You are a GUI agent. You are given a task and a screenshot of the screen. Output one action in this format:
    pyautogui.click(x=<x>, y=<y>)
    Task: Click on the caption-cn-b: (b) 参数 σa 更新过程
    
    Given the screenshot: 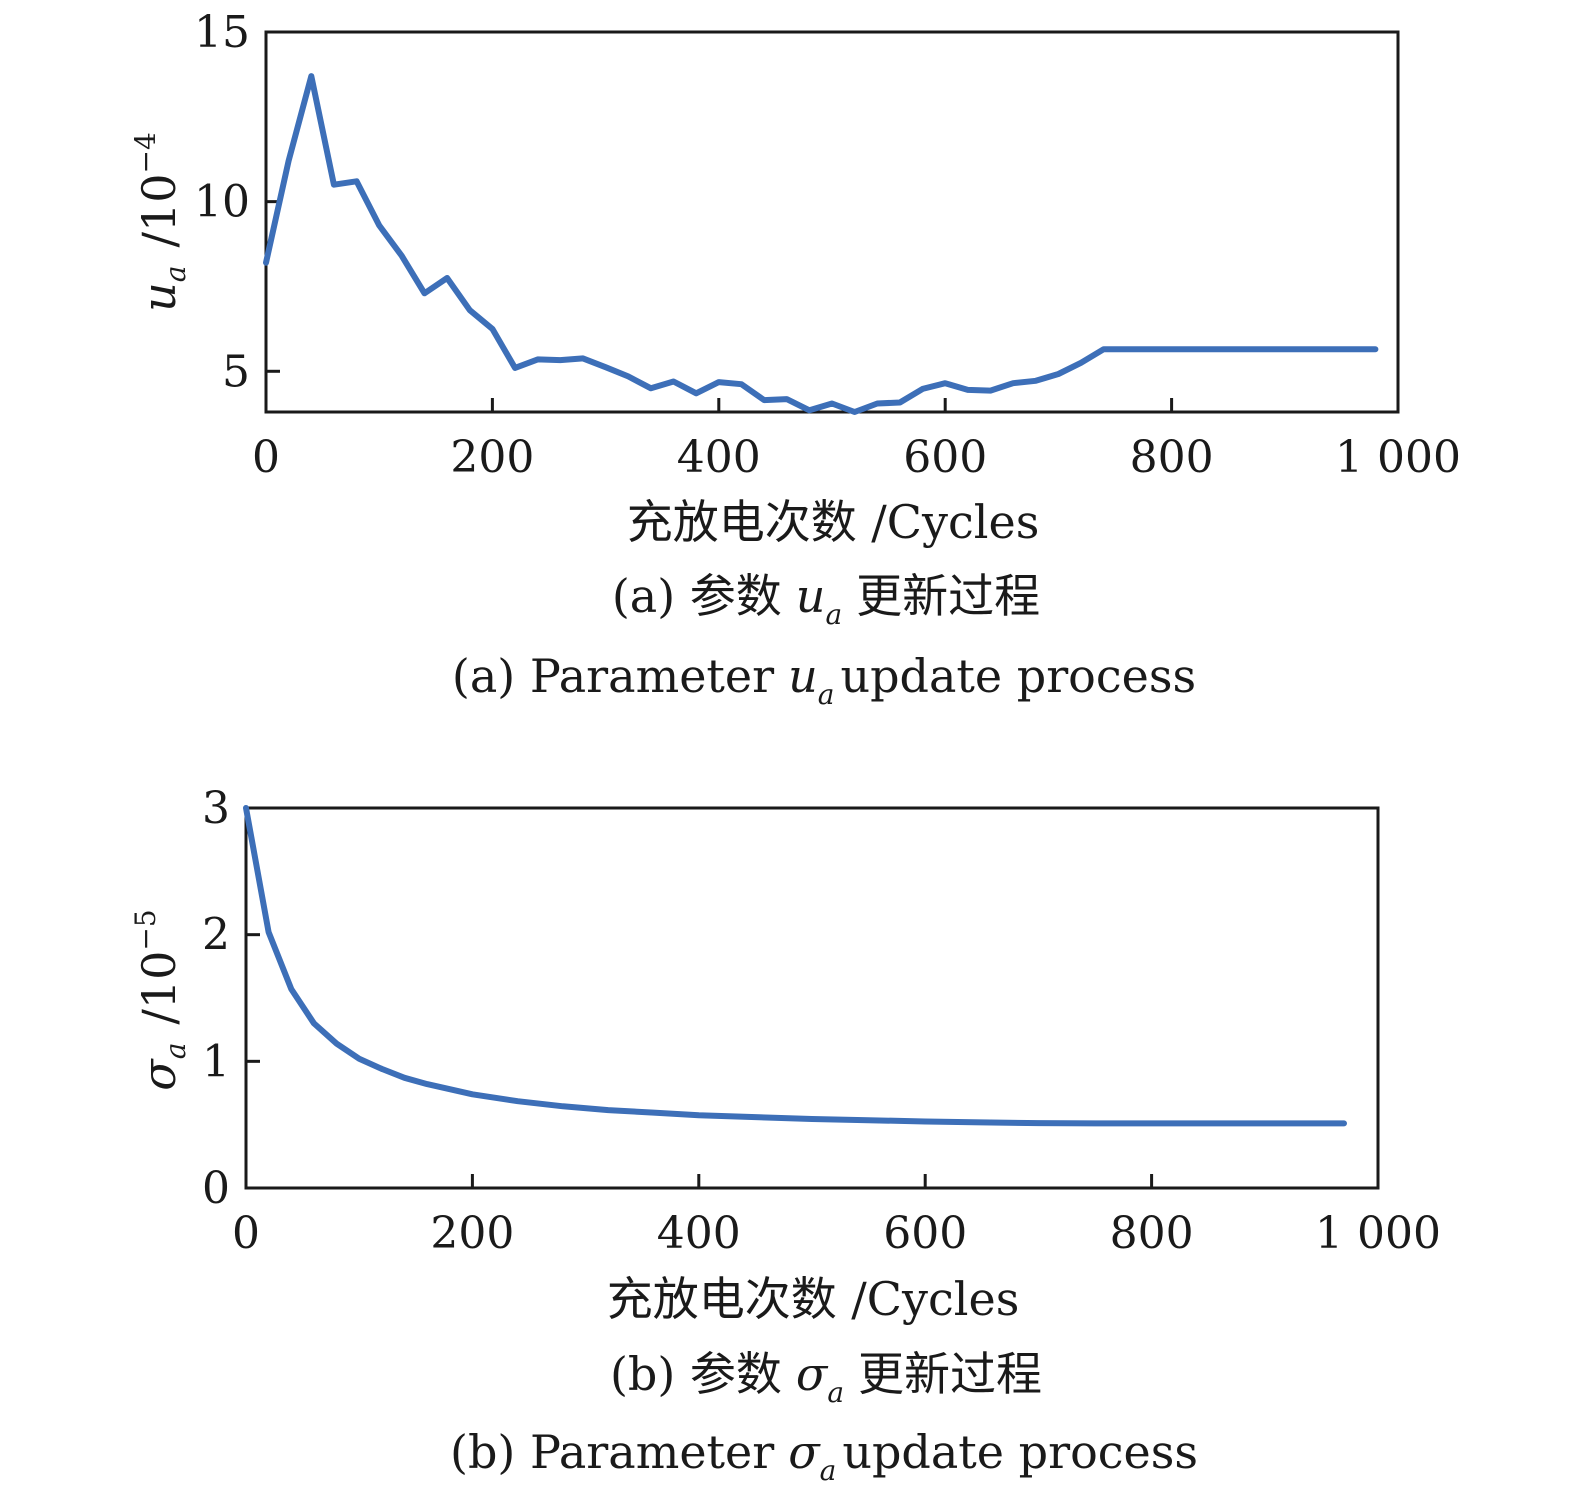 What is the action you would take?
    pyautogui.click(x=826, y=1378)
    